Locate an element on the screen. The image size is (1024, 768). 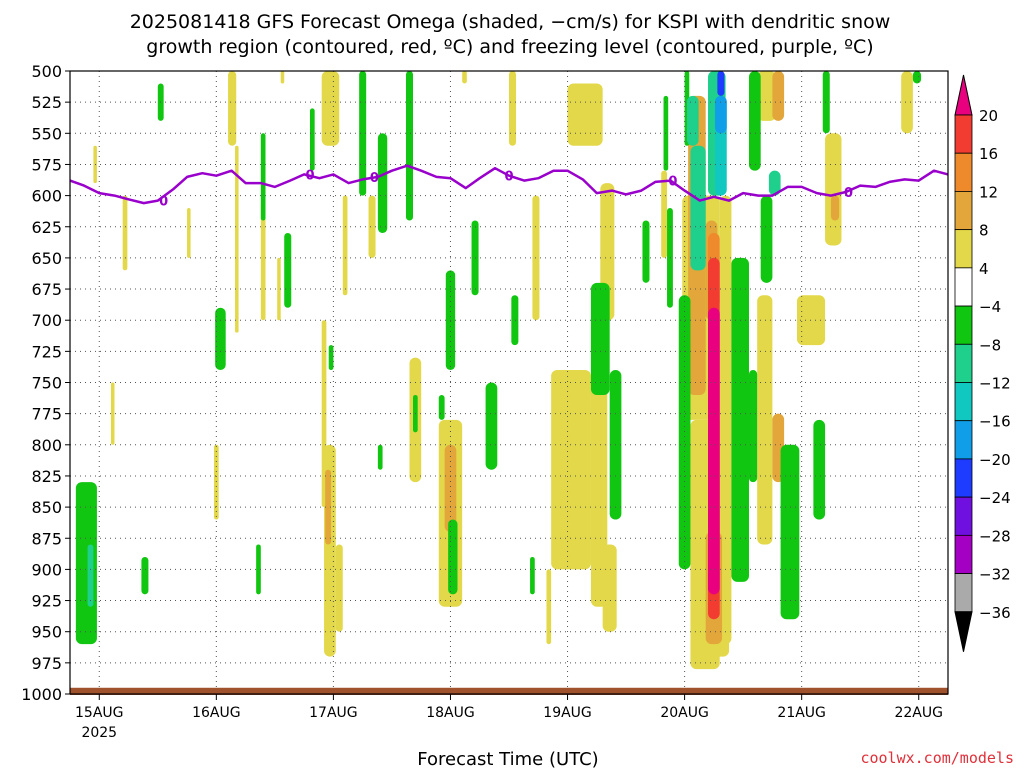
y-tick-label-16: 900 is located at coordinates (46, 569).